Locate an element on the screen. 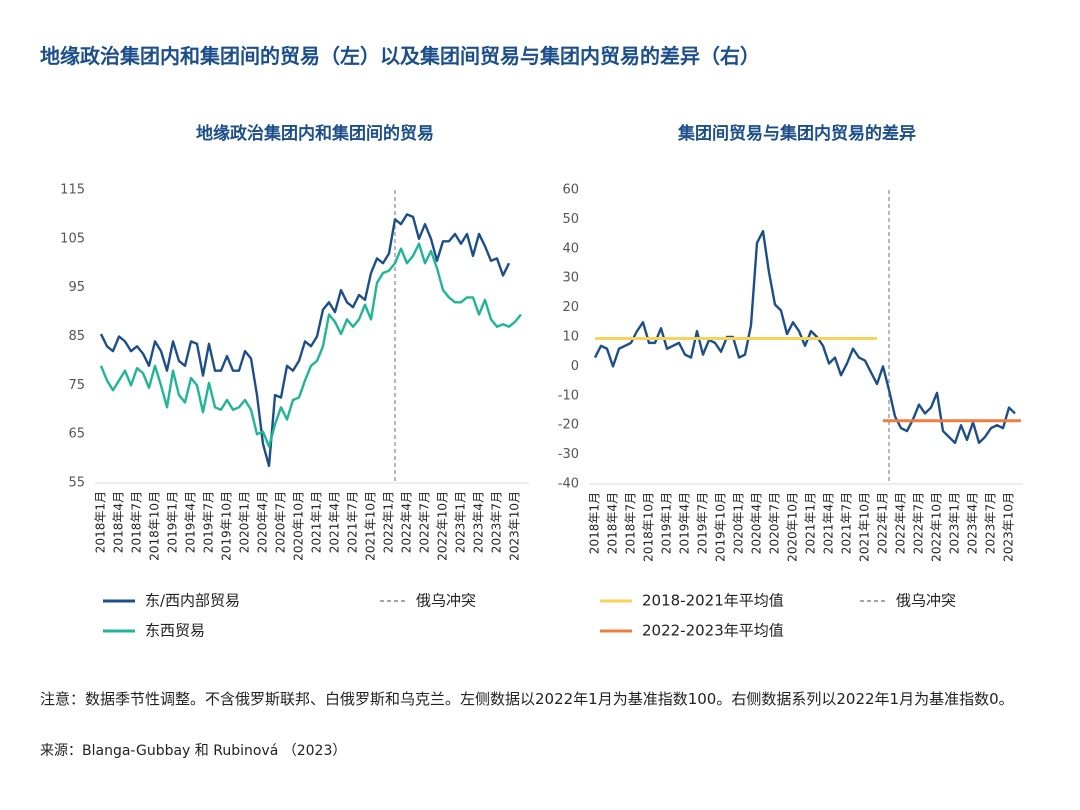 Image resolution: width=1080 pixels, height=810 pixels. y-tick-label: 95 is located at coordinates (76, 287).